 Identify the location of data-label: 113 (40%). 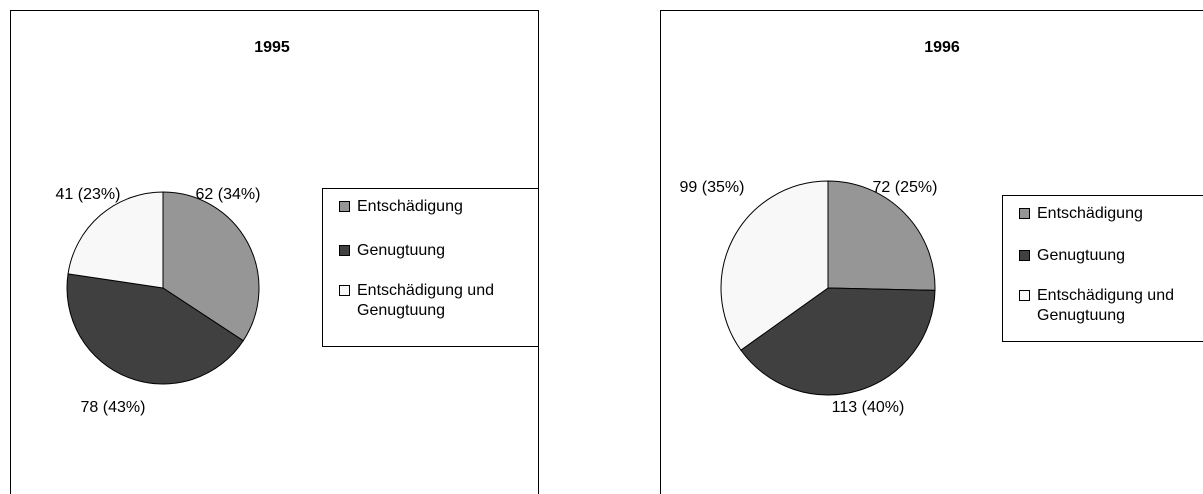
(868, 407).